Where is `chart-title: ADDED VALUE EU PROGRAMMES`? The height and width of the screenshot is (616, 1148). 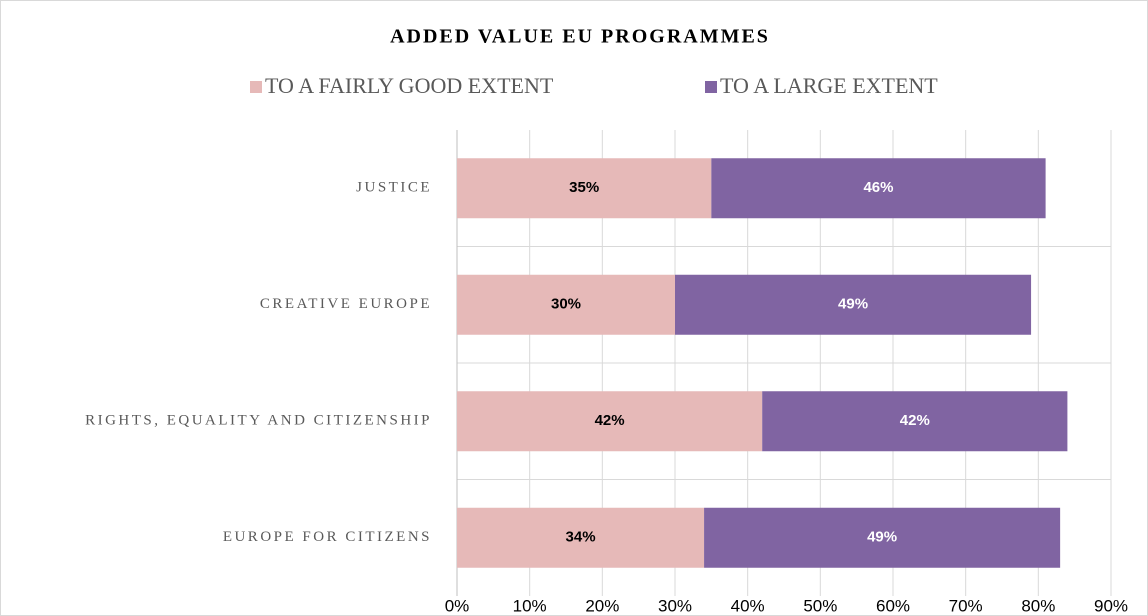
chart-title: ADDED VALUE EU PROGRAMMES is located at coordinates (580, 37).